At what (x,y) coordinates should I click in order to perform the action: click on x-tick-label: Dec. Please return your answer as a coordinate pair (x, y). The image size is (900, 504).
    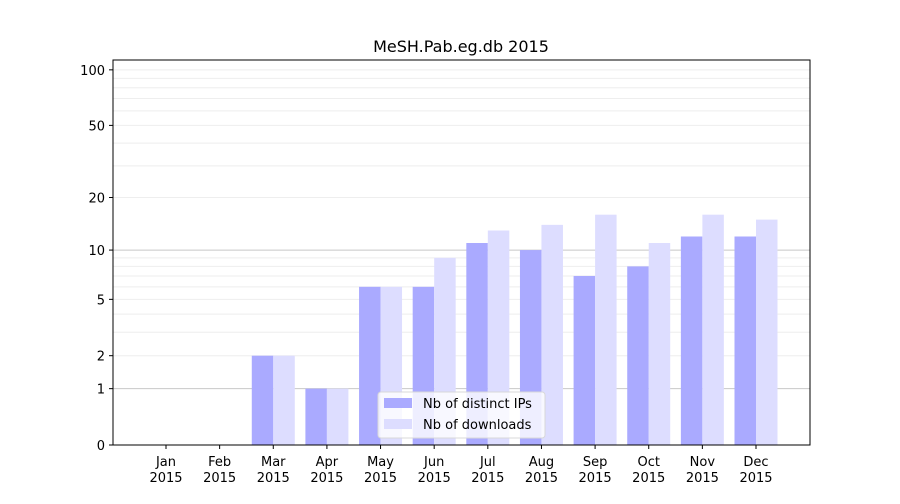
    Looking at the image, I should click on (755, 462).